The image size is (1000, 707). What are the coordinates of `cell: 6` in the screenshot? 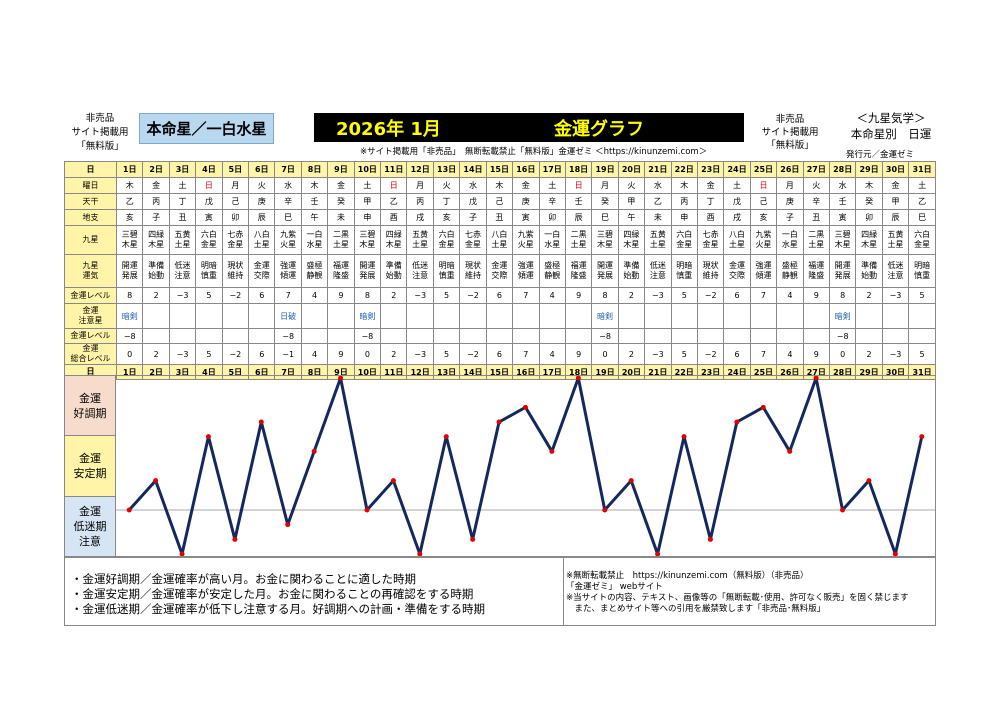 It's located at (499, 354).